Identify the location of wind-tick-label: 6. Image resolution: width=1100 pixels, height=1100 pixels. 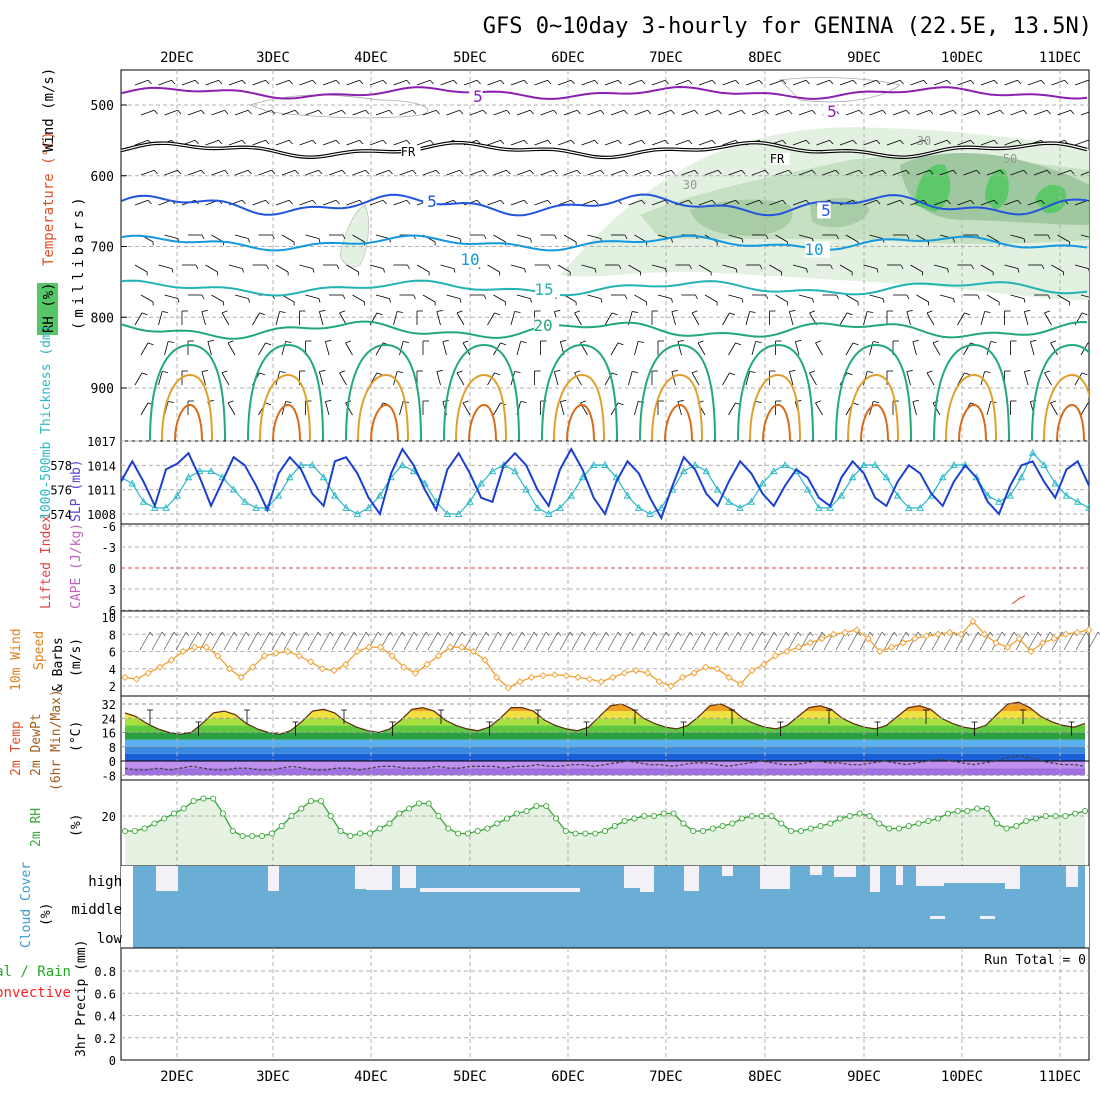
(112, 653).